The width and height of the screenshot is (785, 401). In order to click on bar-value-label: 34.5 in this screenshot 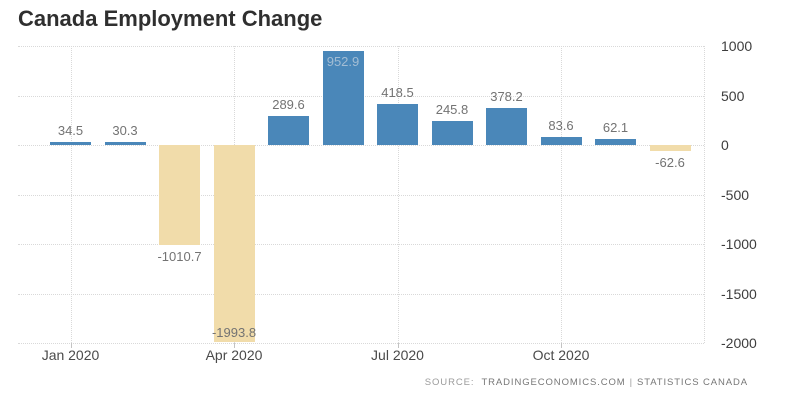, I will do `click(70, 130)`.